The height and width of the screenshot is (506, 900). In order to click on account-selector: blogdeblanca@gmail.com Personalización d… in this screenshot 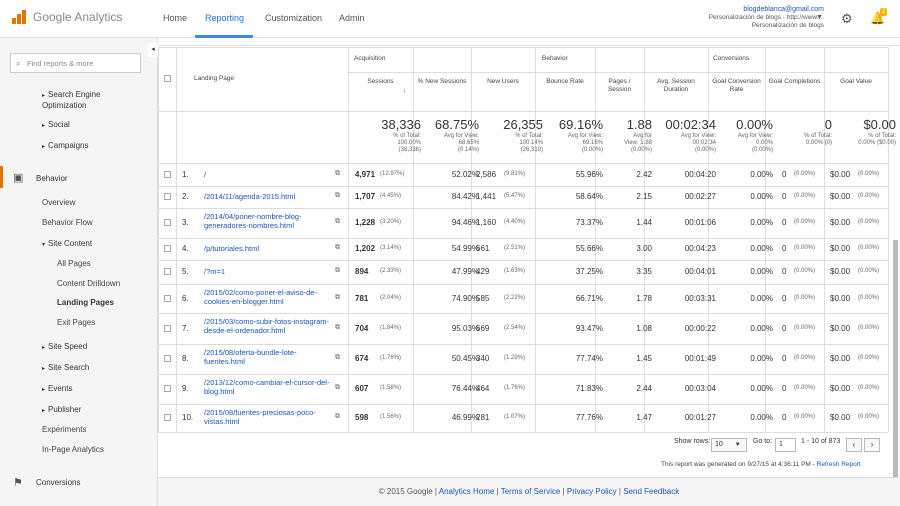, I will do `click(766, 18)`.